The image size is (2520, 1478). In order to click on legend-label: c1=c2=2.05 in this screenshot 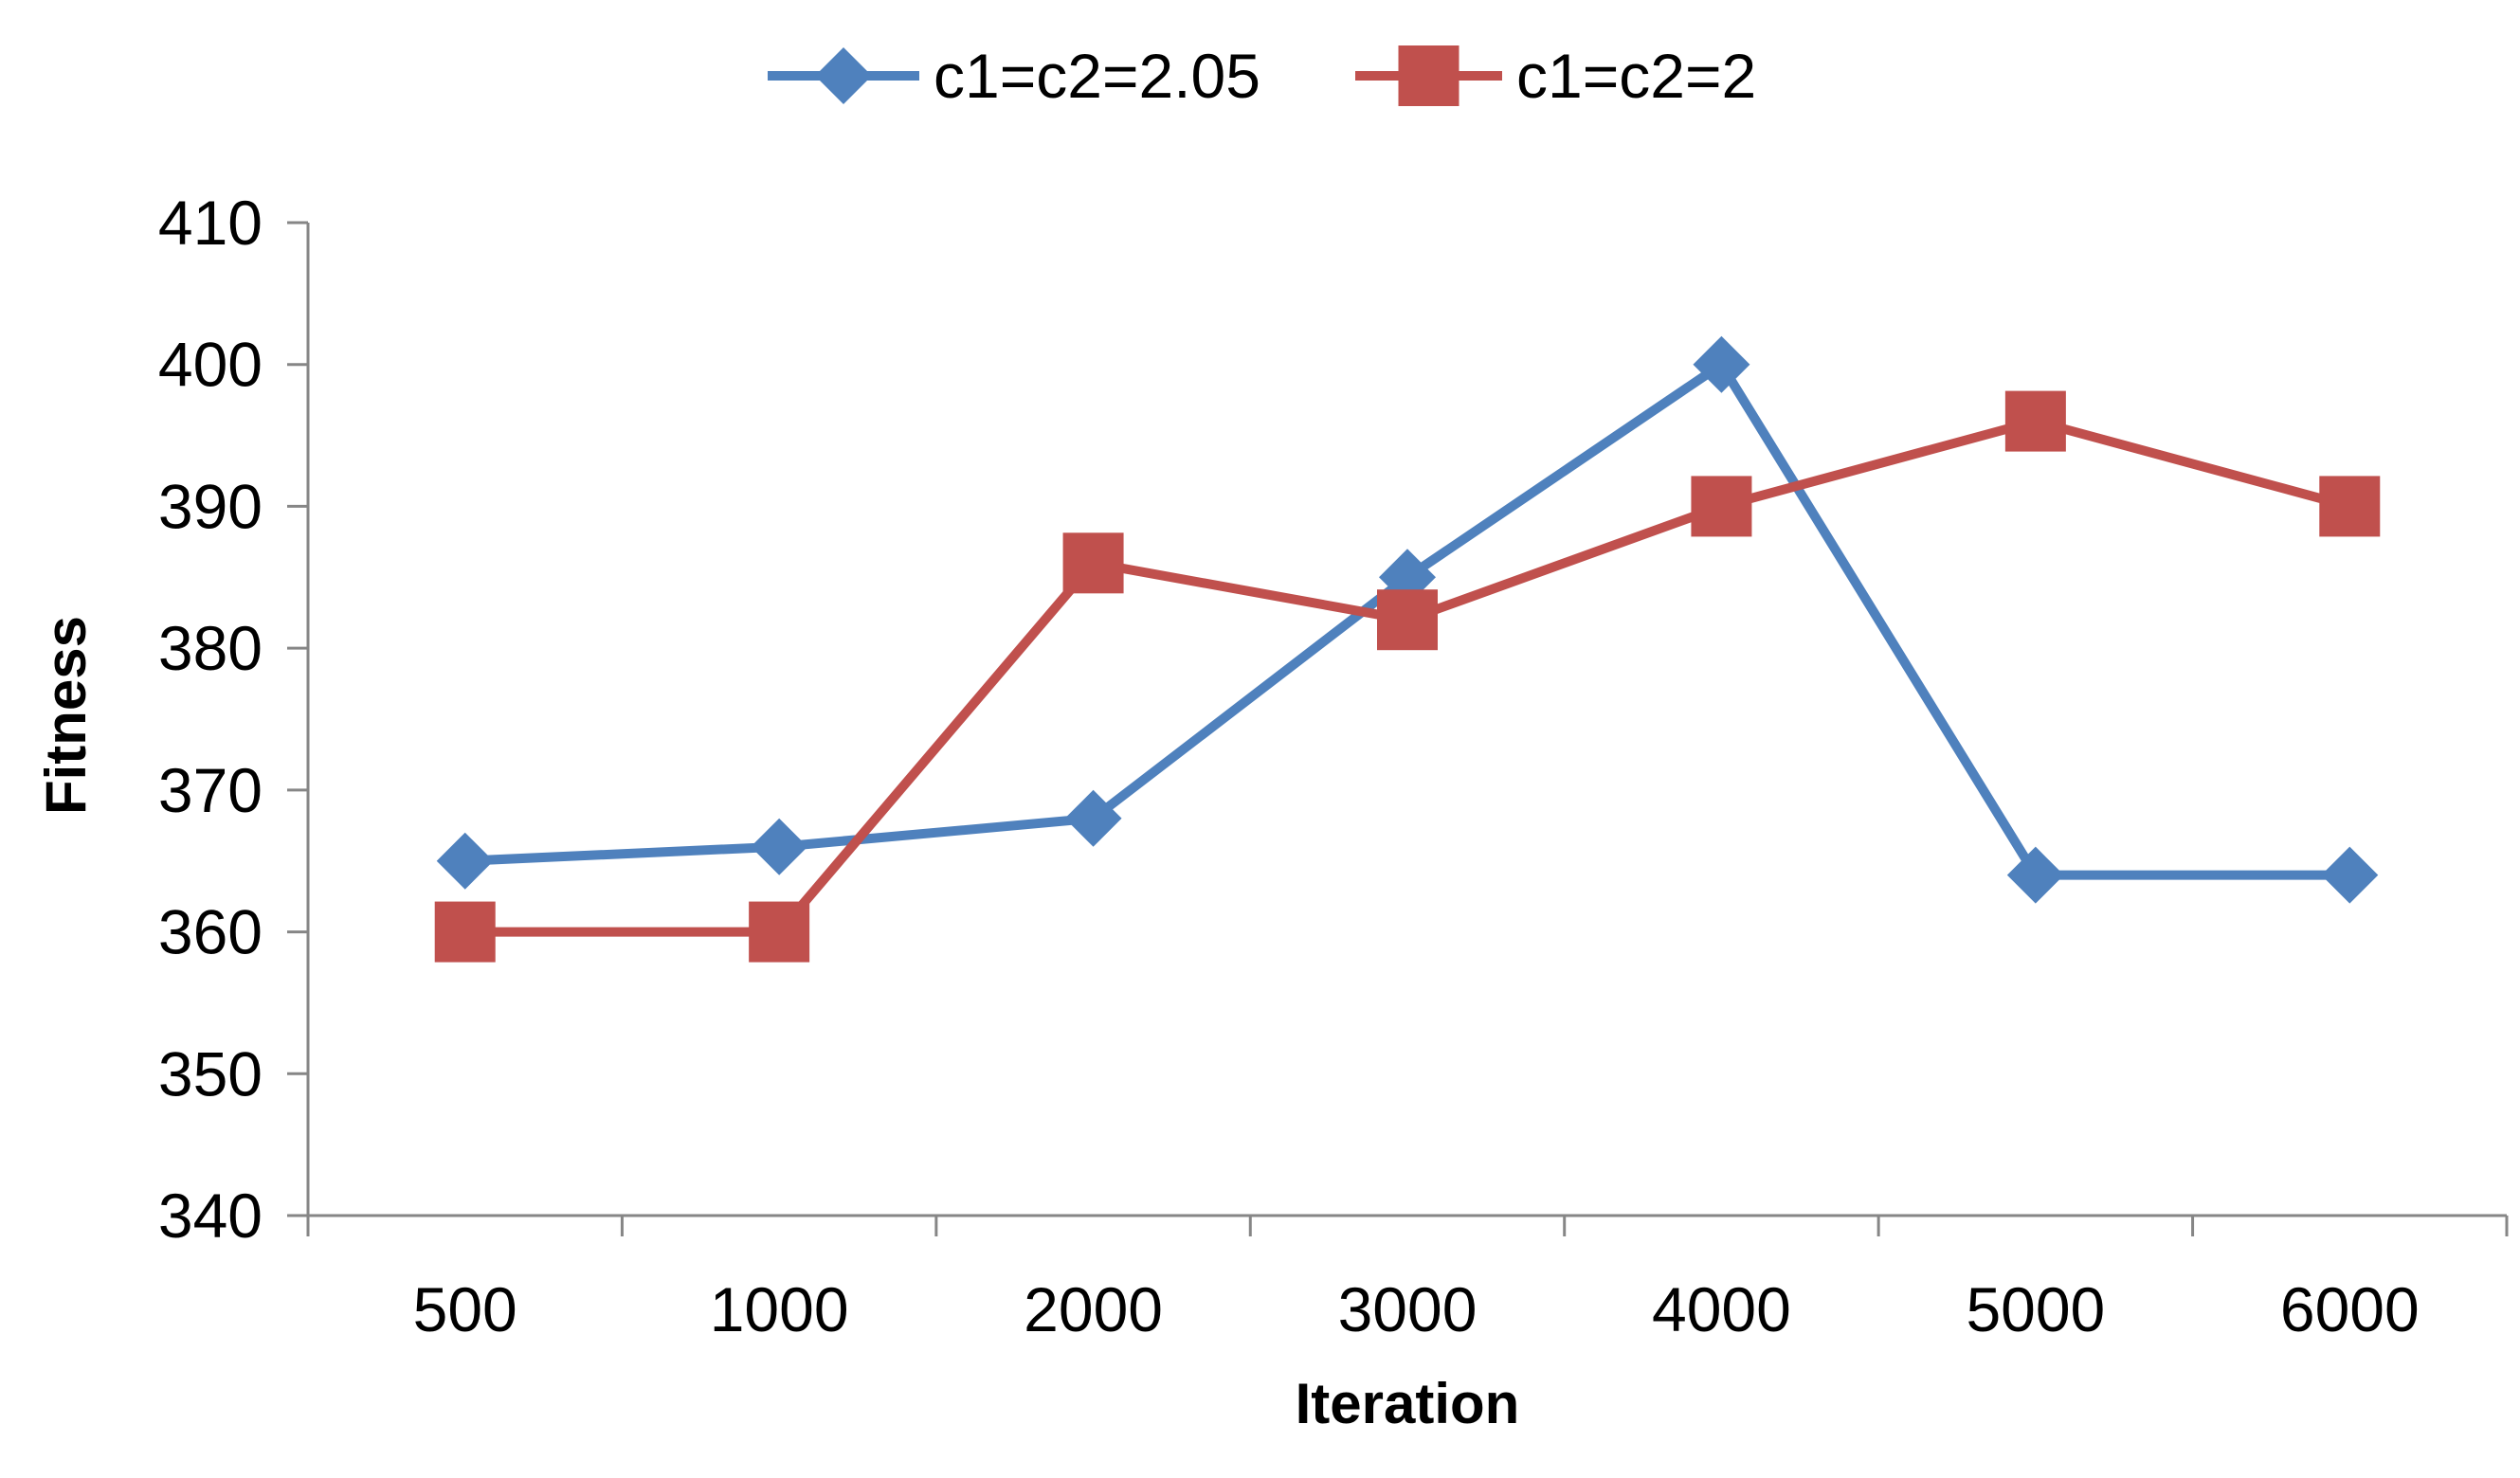, I will do `click(1097, 76)`.